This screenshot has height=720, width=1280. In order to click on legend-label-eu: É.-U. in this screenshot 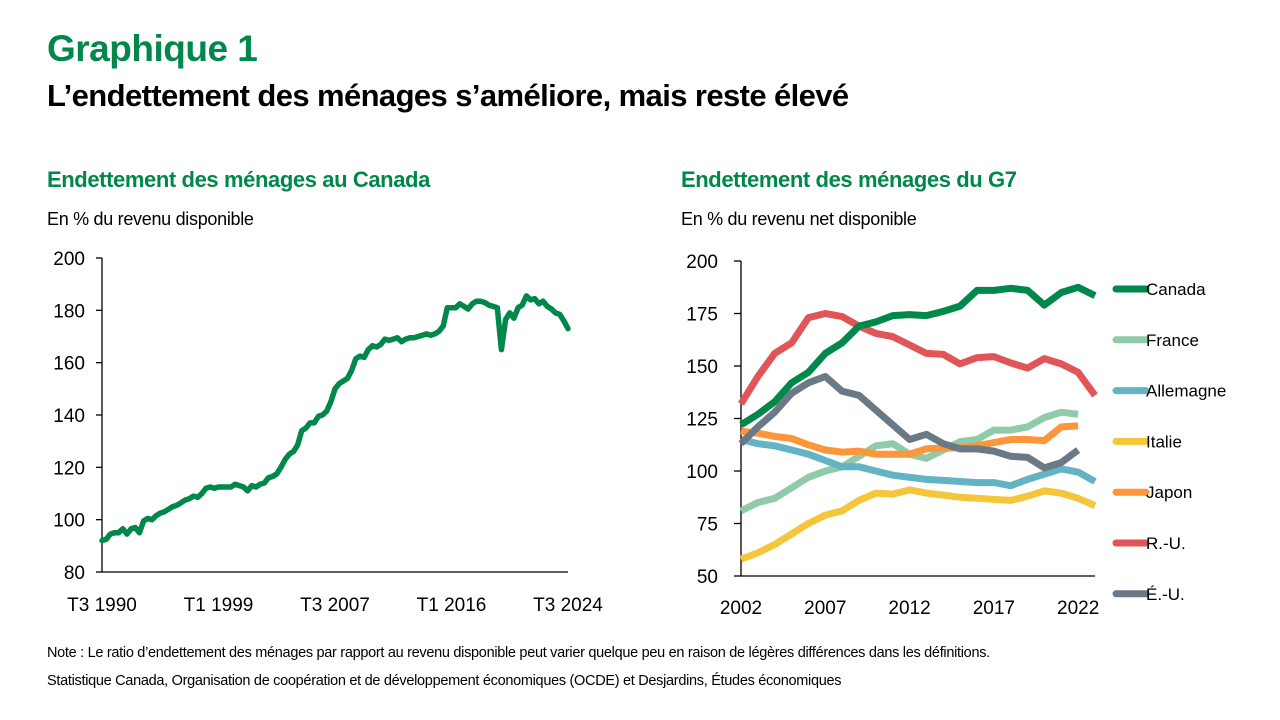, I will do `click(1165, 594)`.